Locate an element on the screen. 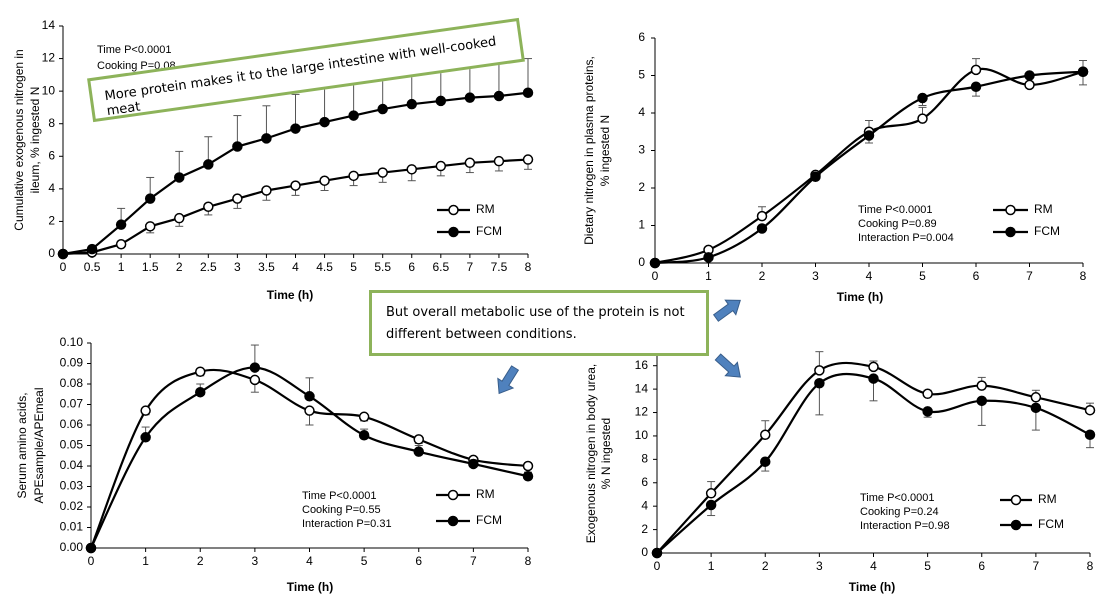 This screenshot has width=1111, height=604. x-tick-label: 4.5 is located at coordinates (324, 267).